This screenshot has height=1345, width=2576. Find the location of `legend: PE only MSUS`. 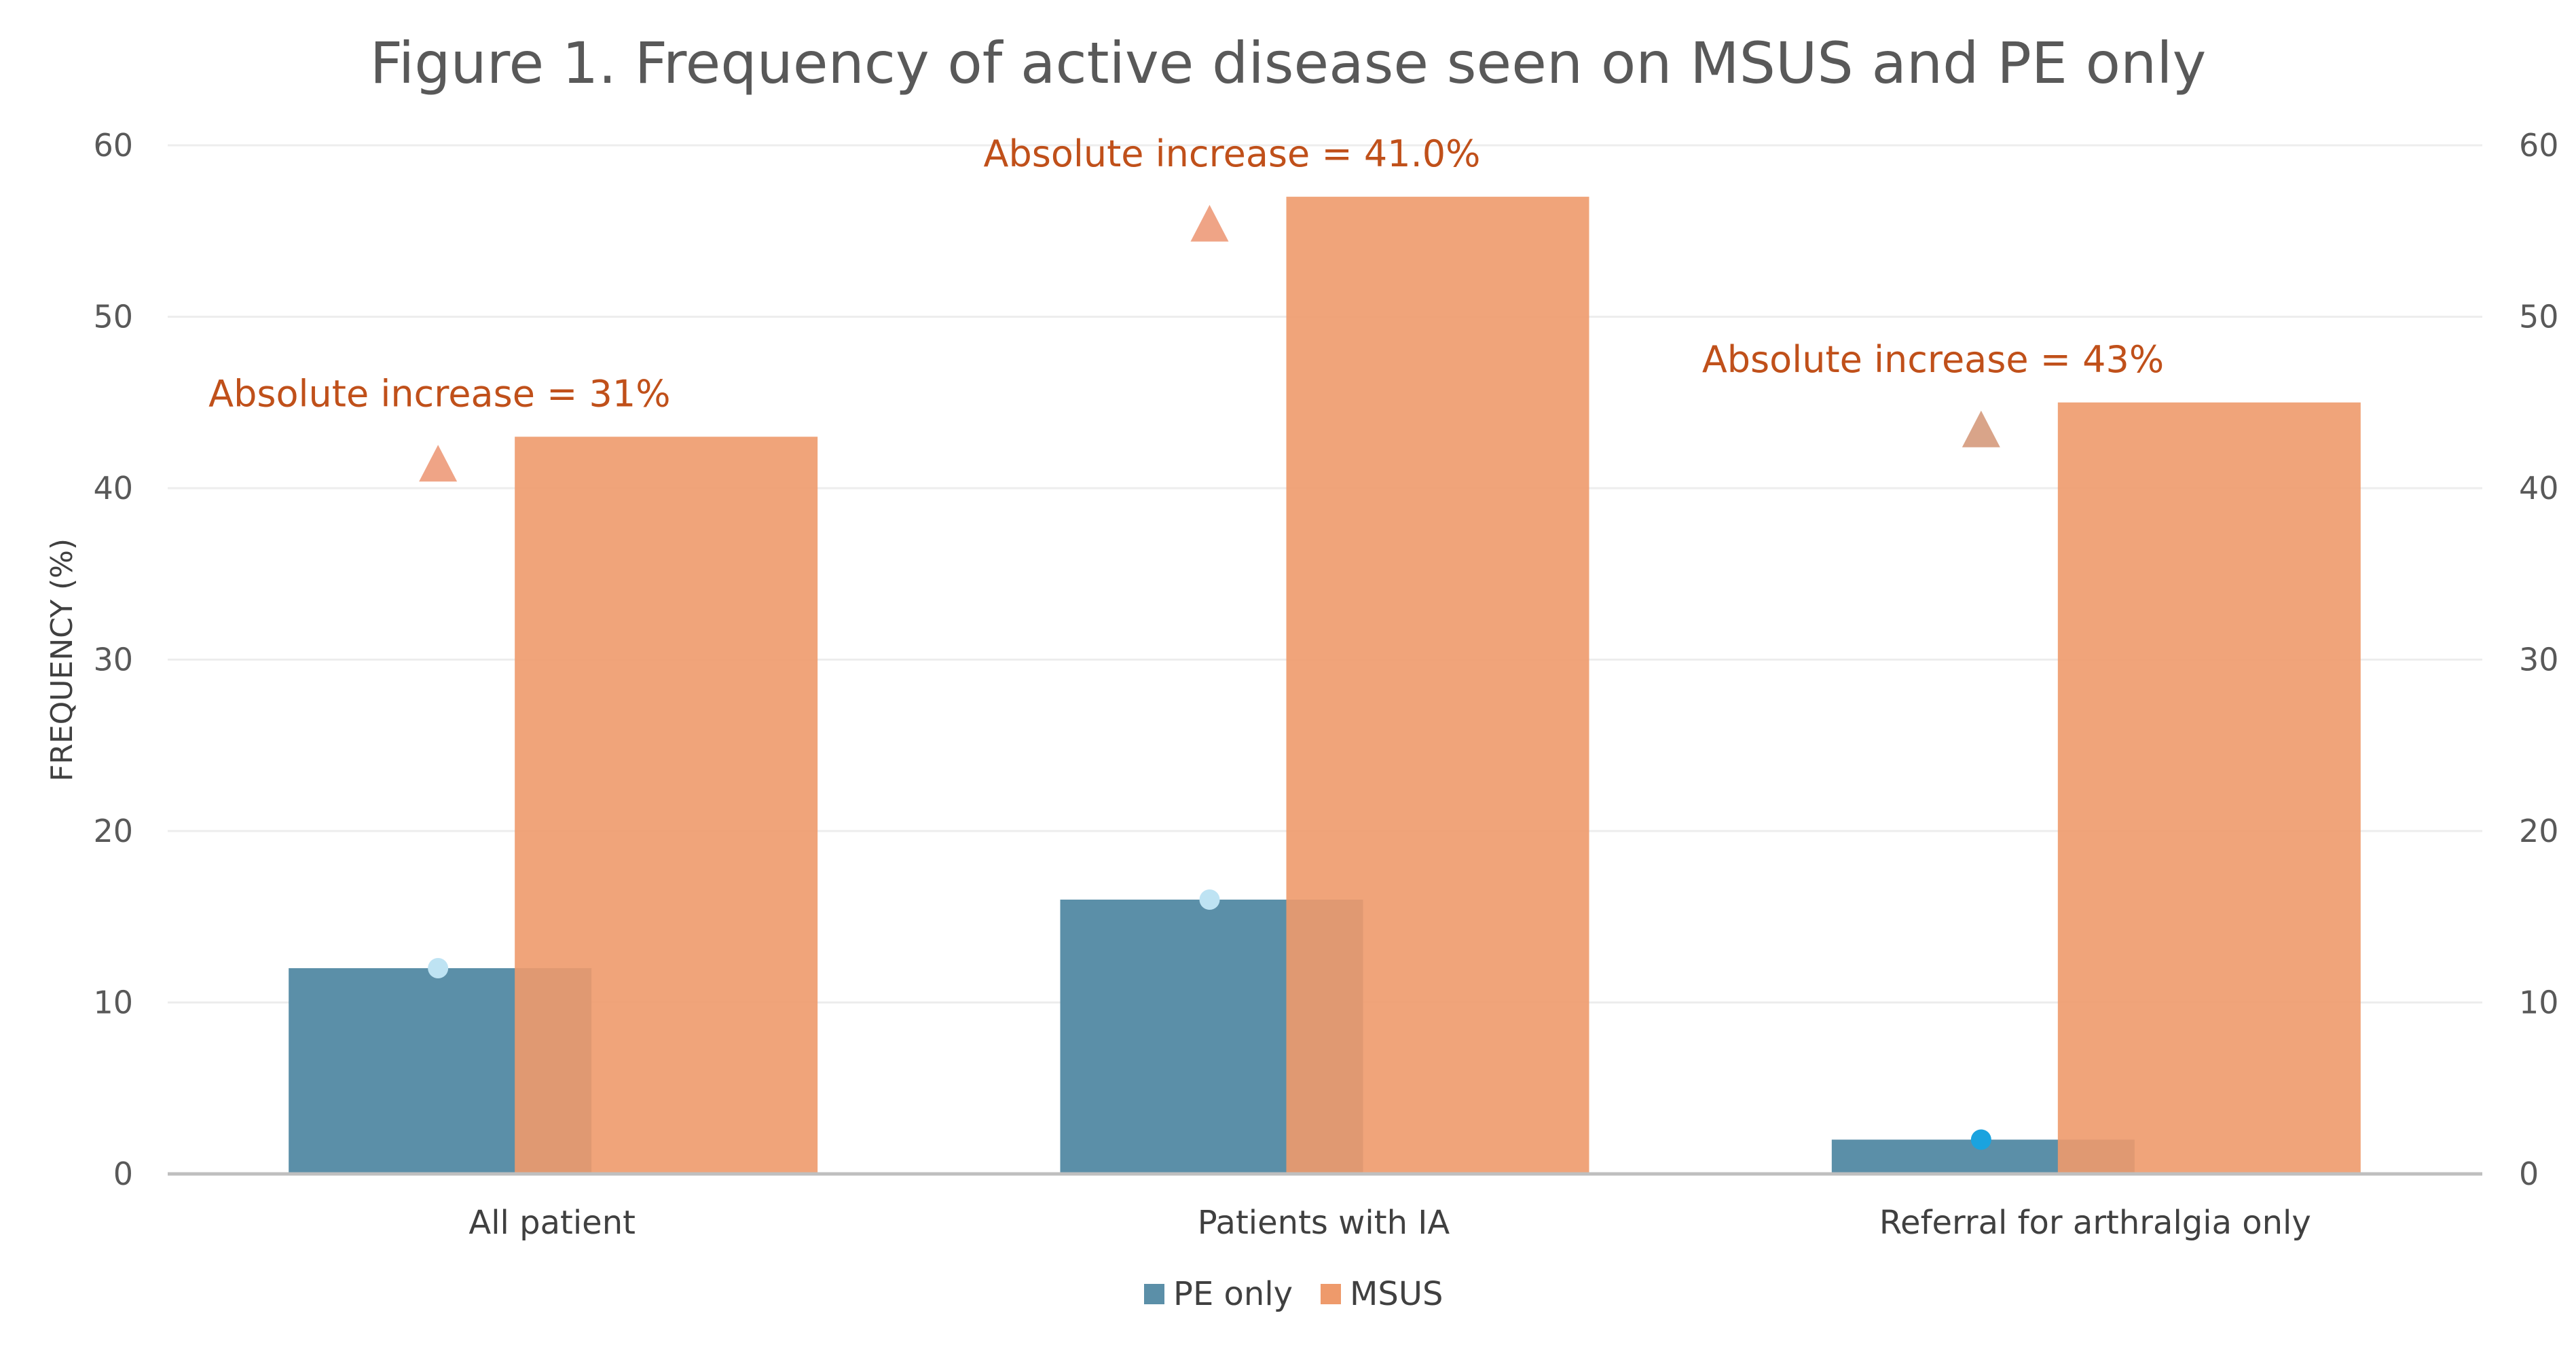

legend: PE only MSUS is located at coordinates (1293, 1294).